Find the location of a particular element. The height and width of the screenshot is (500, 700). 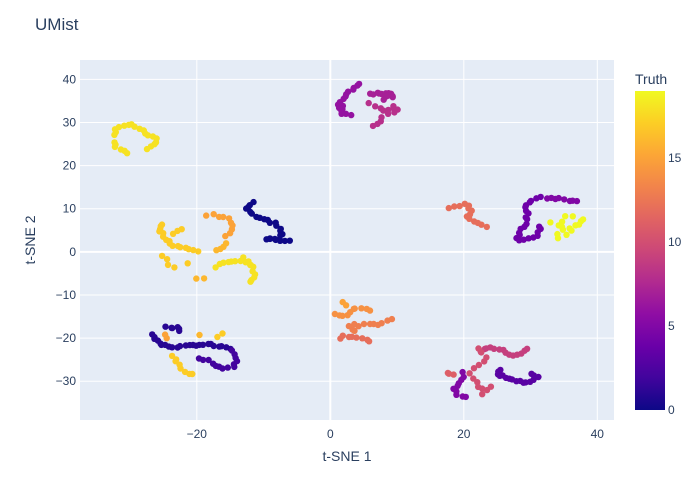

y-tick-label: −20 is located at coordinates (66, 338).